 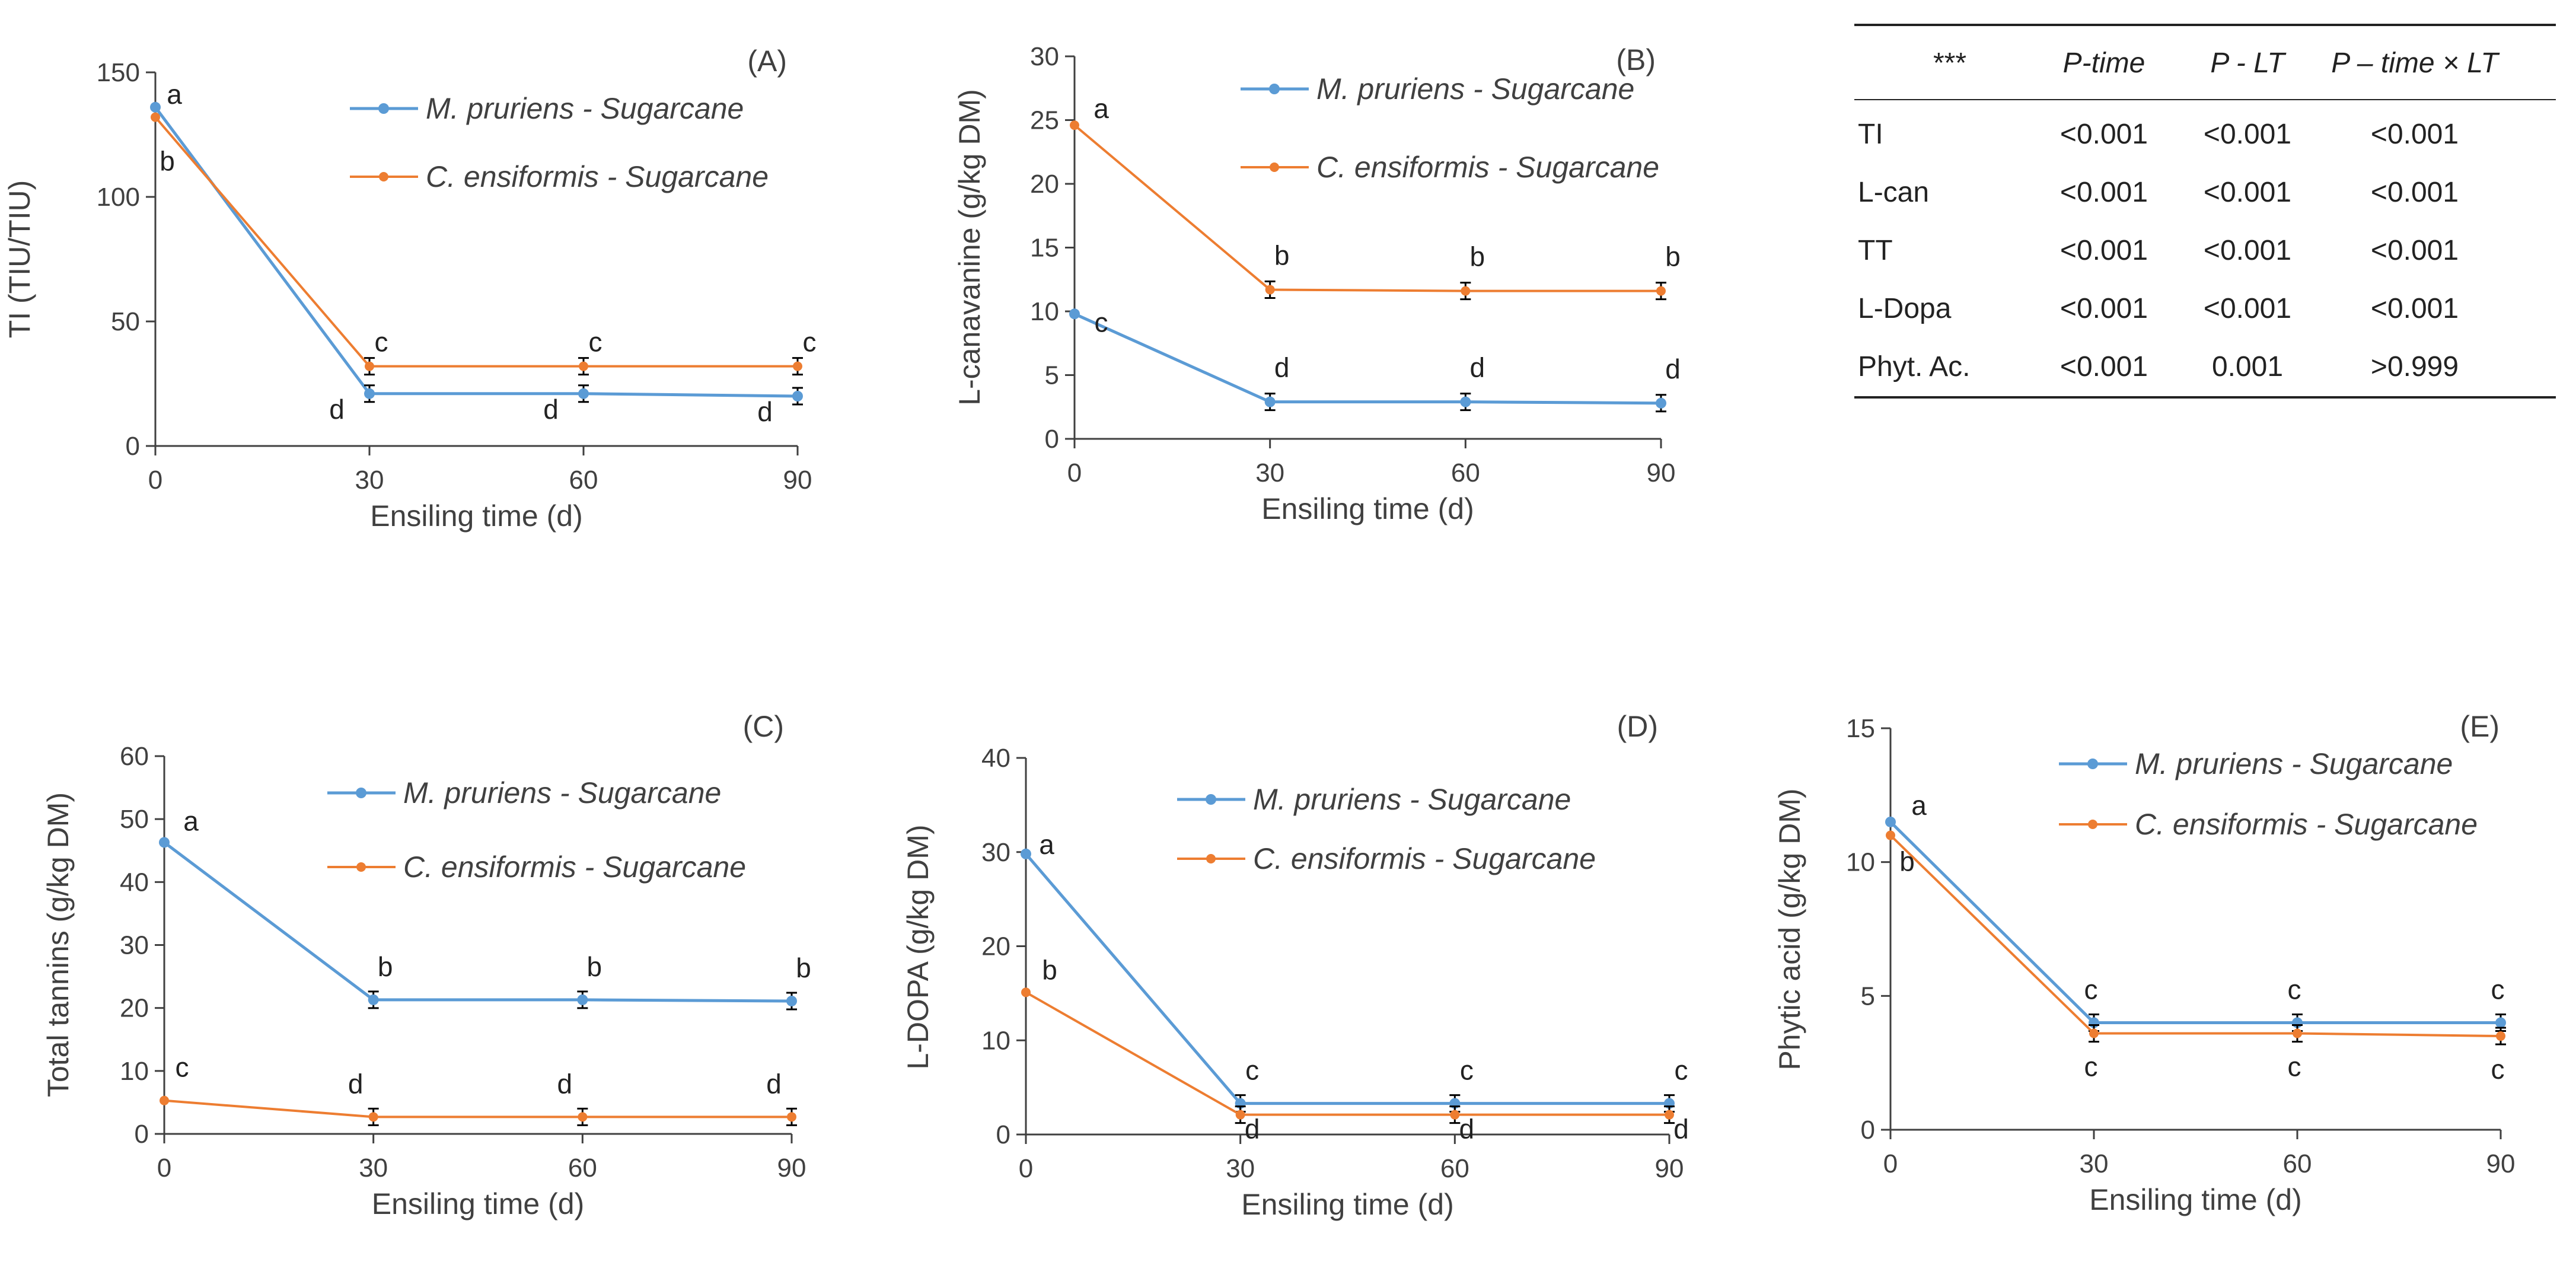 What do you see at coordinates (1044, 120) in the screenshot?
I see `y-tick-label: 25` at bounding box center [1044, 120].